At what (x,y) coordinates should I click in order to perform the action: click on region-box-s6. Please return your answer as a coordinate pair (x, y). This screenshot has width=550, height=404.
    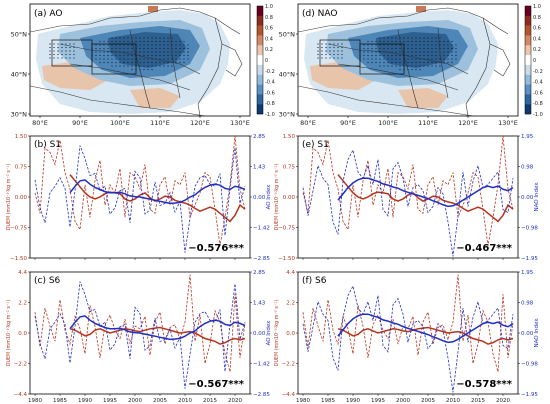
    Looking at the image, I should click on (382, 59).